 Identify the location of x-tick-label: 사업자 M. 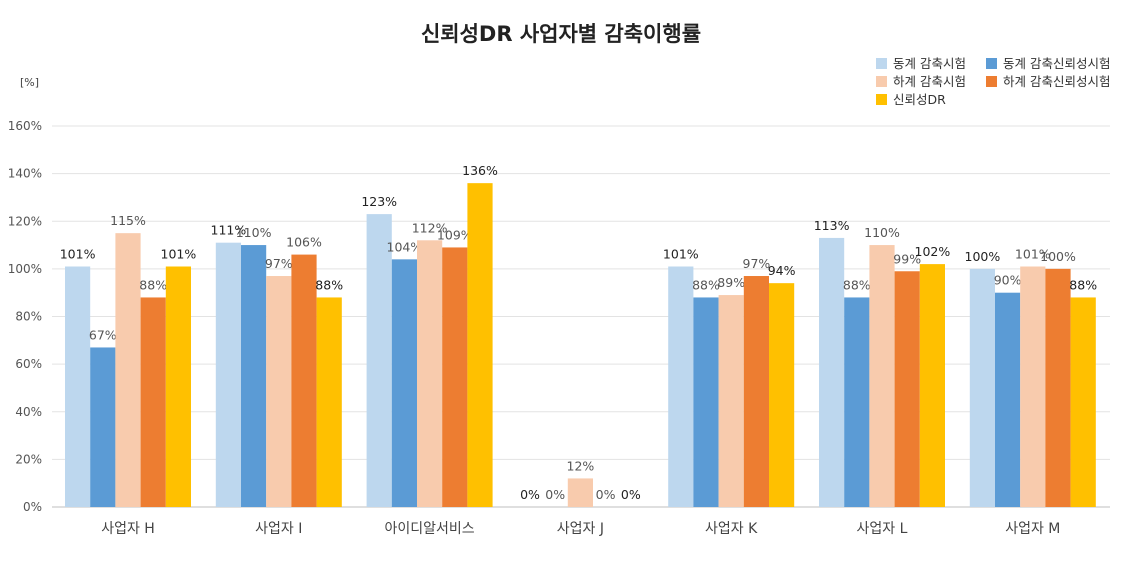
(1032, 529).